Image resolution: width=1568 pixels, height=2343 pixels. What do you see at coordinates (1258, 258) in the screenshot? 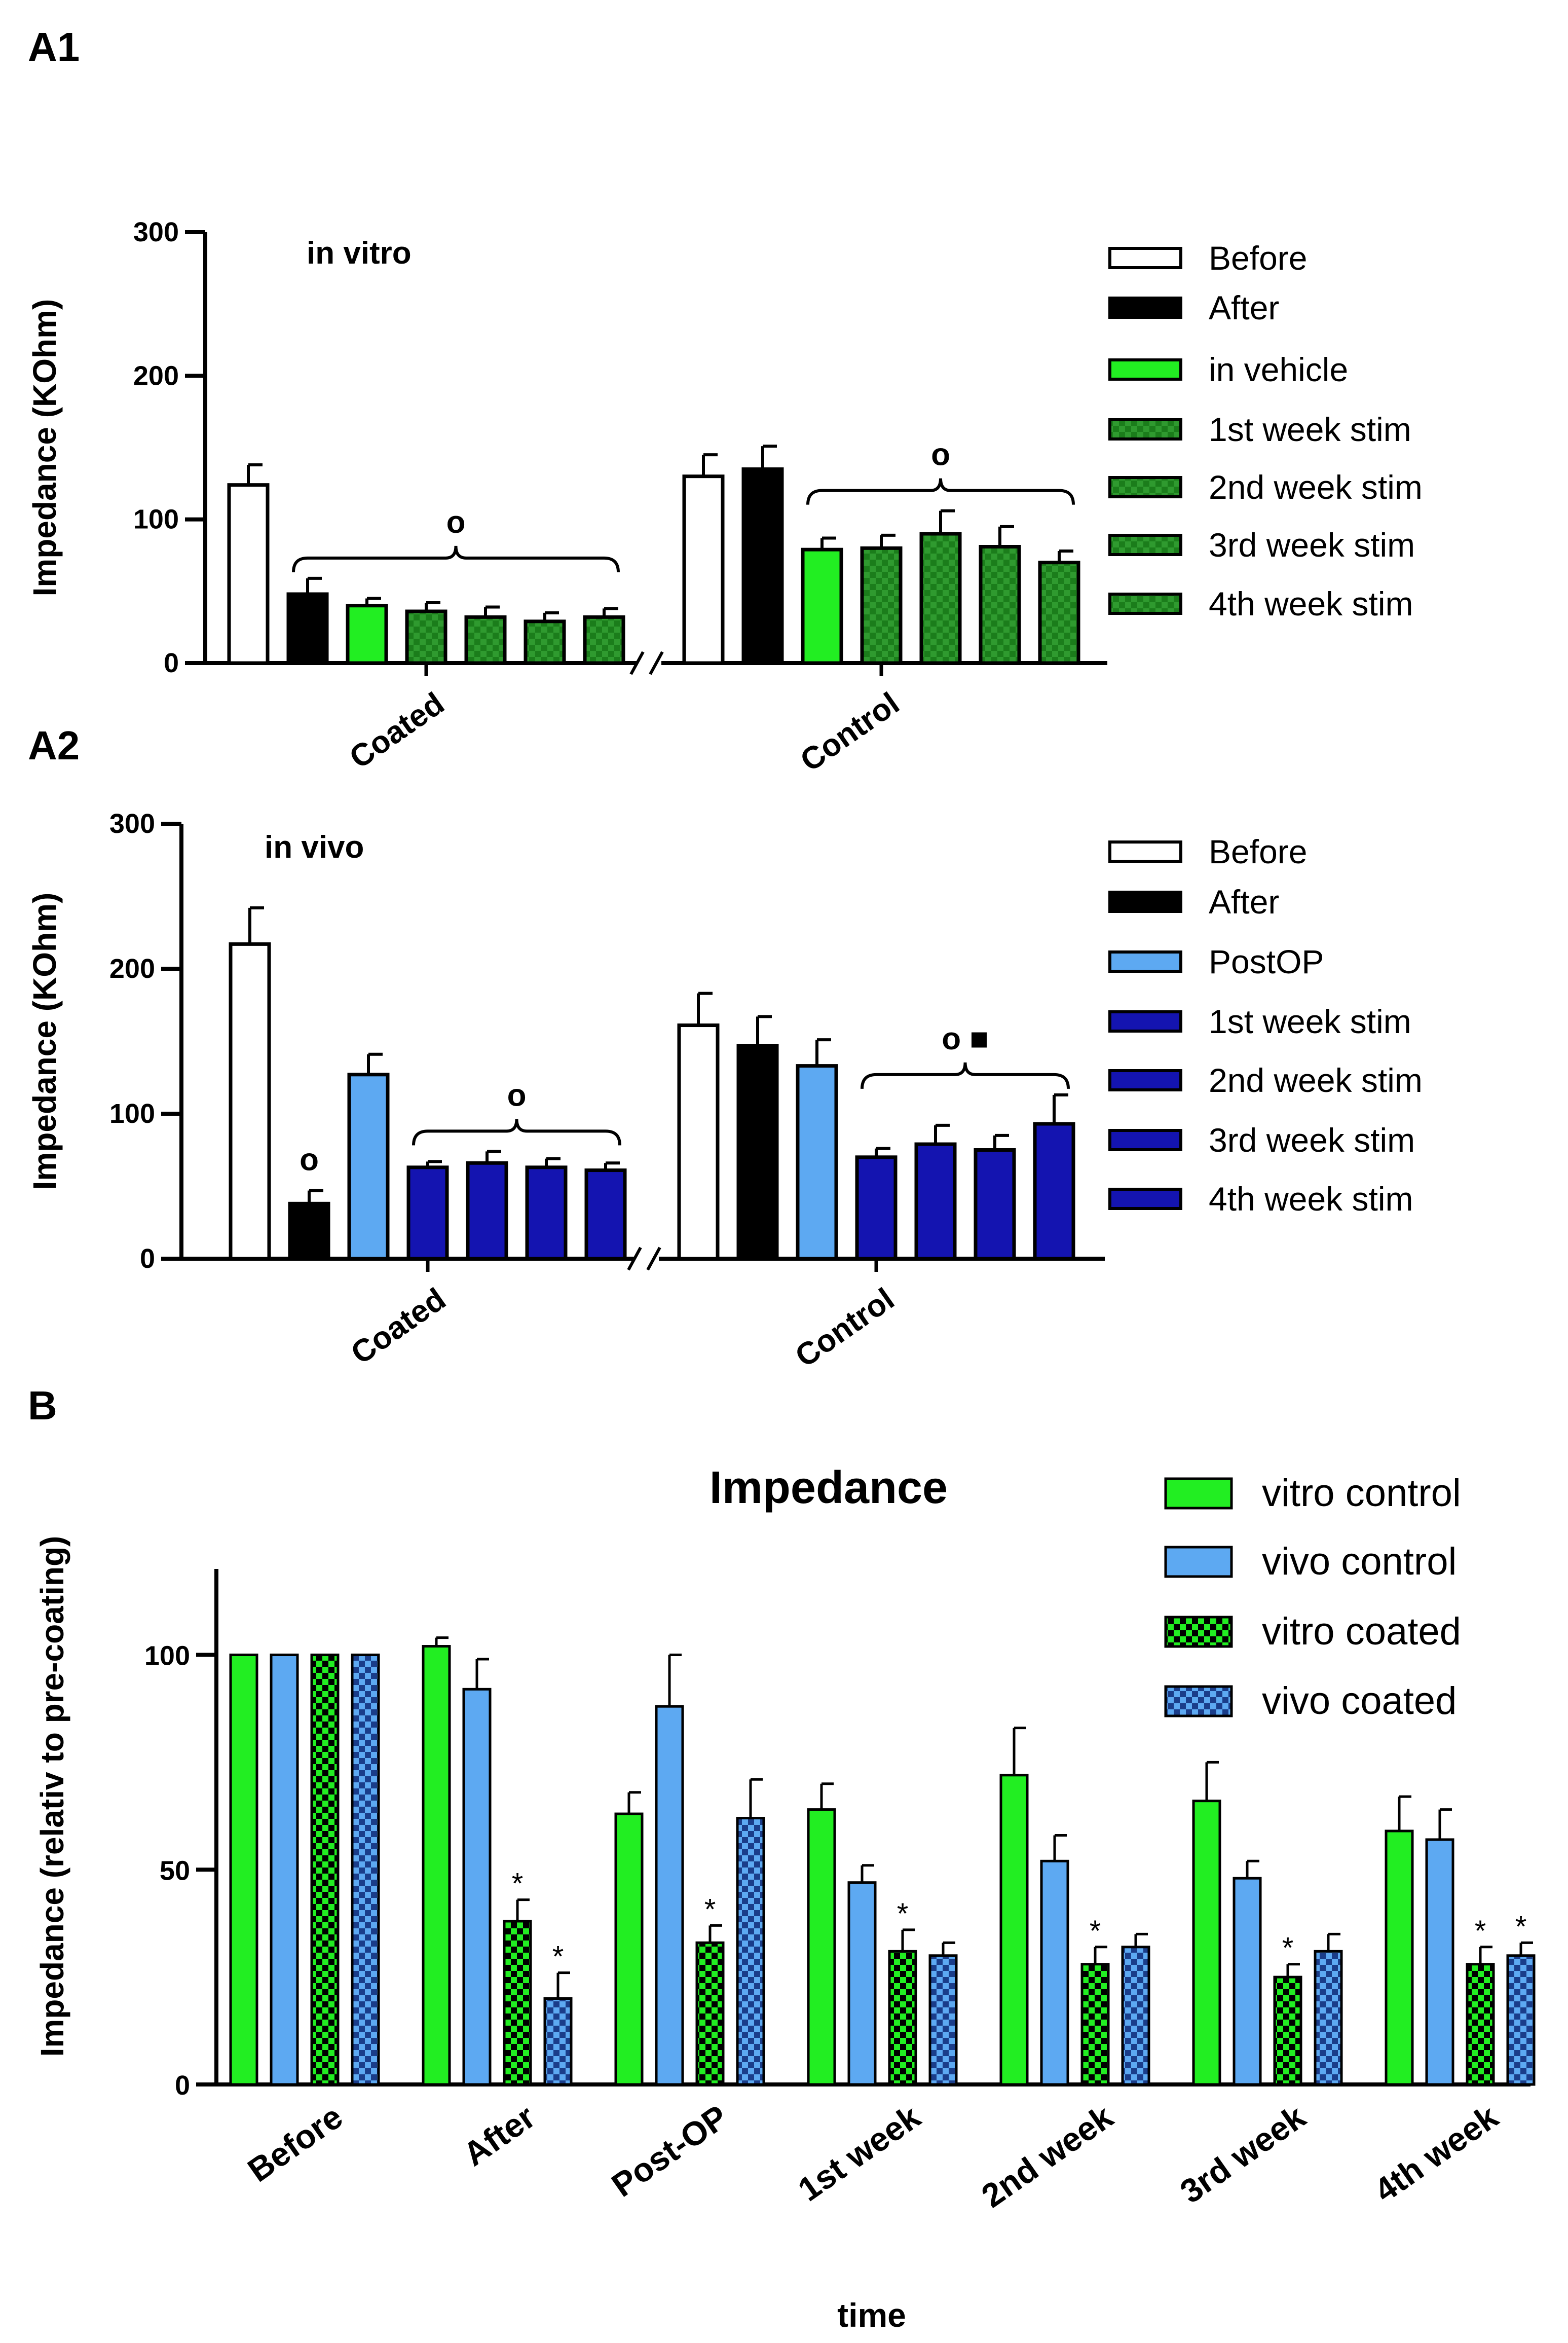
I see `legend-label: Before` at bounding box center [1258, 258].